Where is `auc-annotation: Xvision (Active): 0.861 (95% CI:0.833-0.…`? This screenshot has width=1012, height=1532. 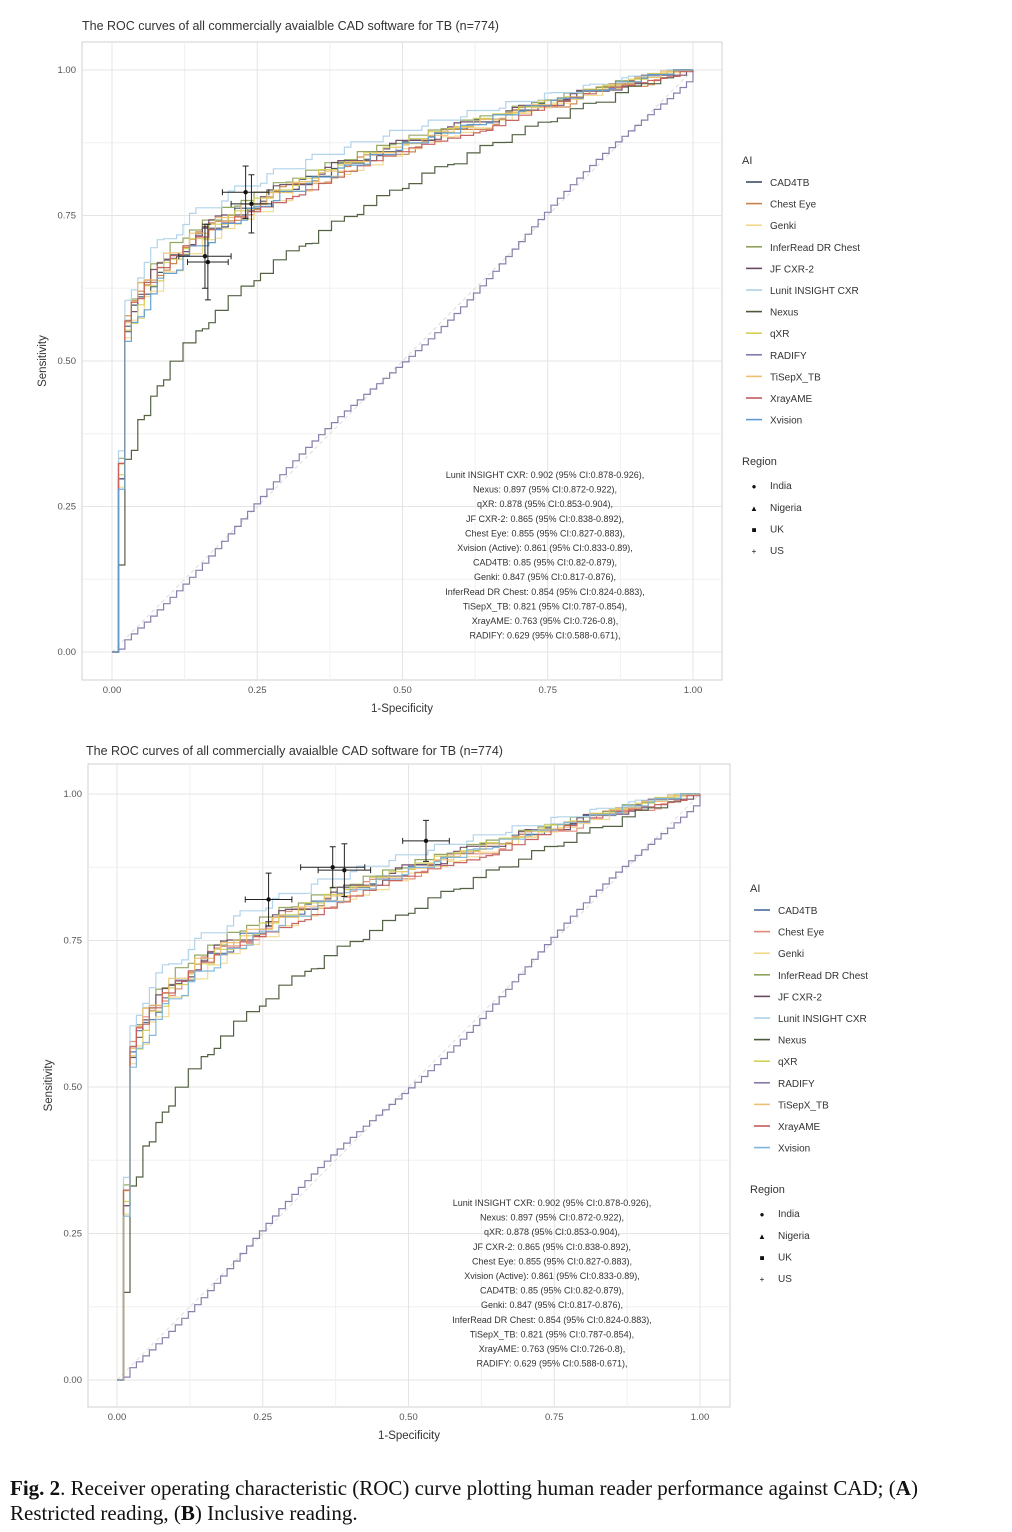
auc-annotation: Xvision (Active): 0.861 (95% CI:0.833-0.… is located at coordinates (545, 548).